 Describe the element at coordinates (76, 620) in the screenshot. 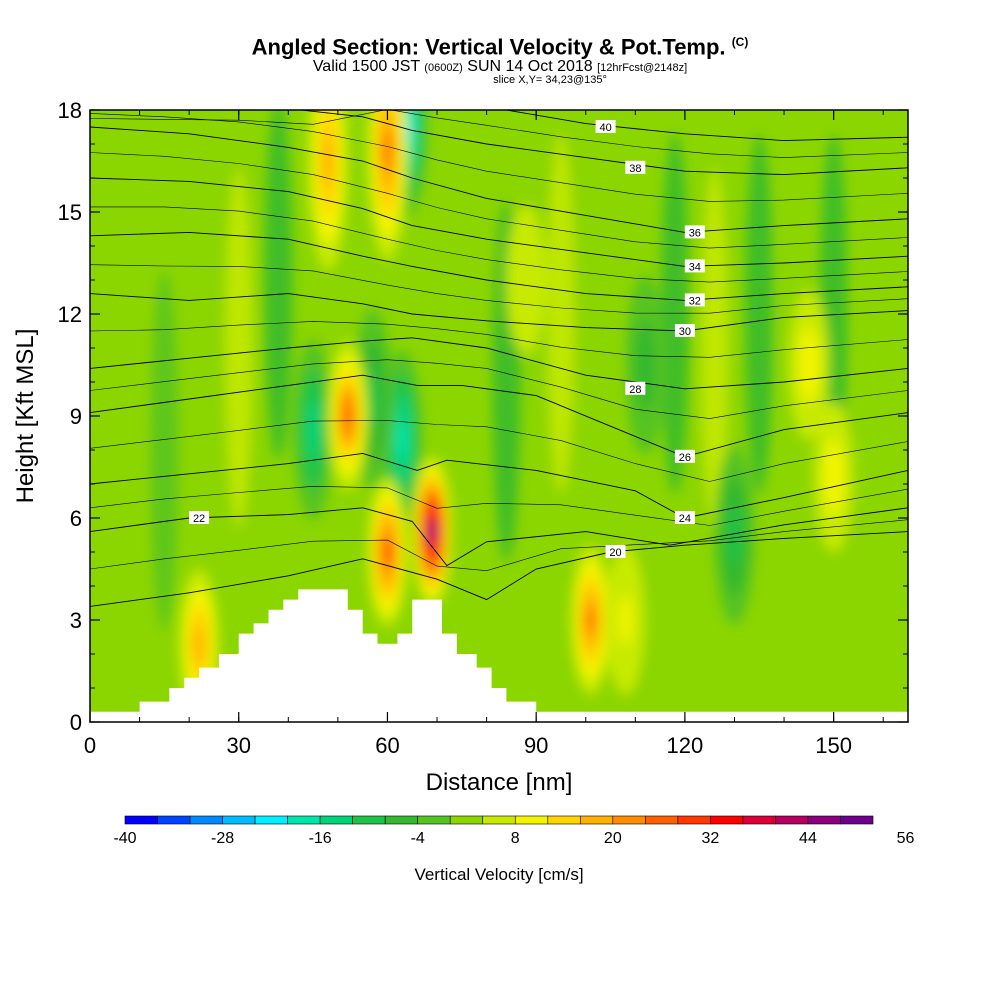

I see `y-tick-label: 3` at that location.